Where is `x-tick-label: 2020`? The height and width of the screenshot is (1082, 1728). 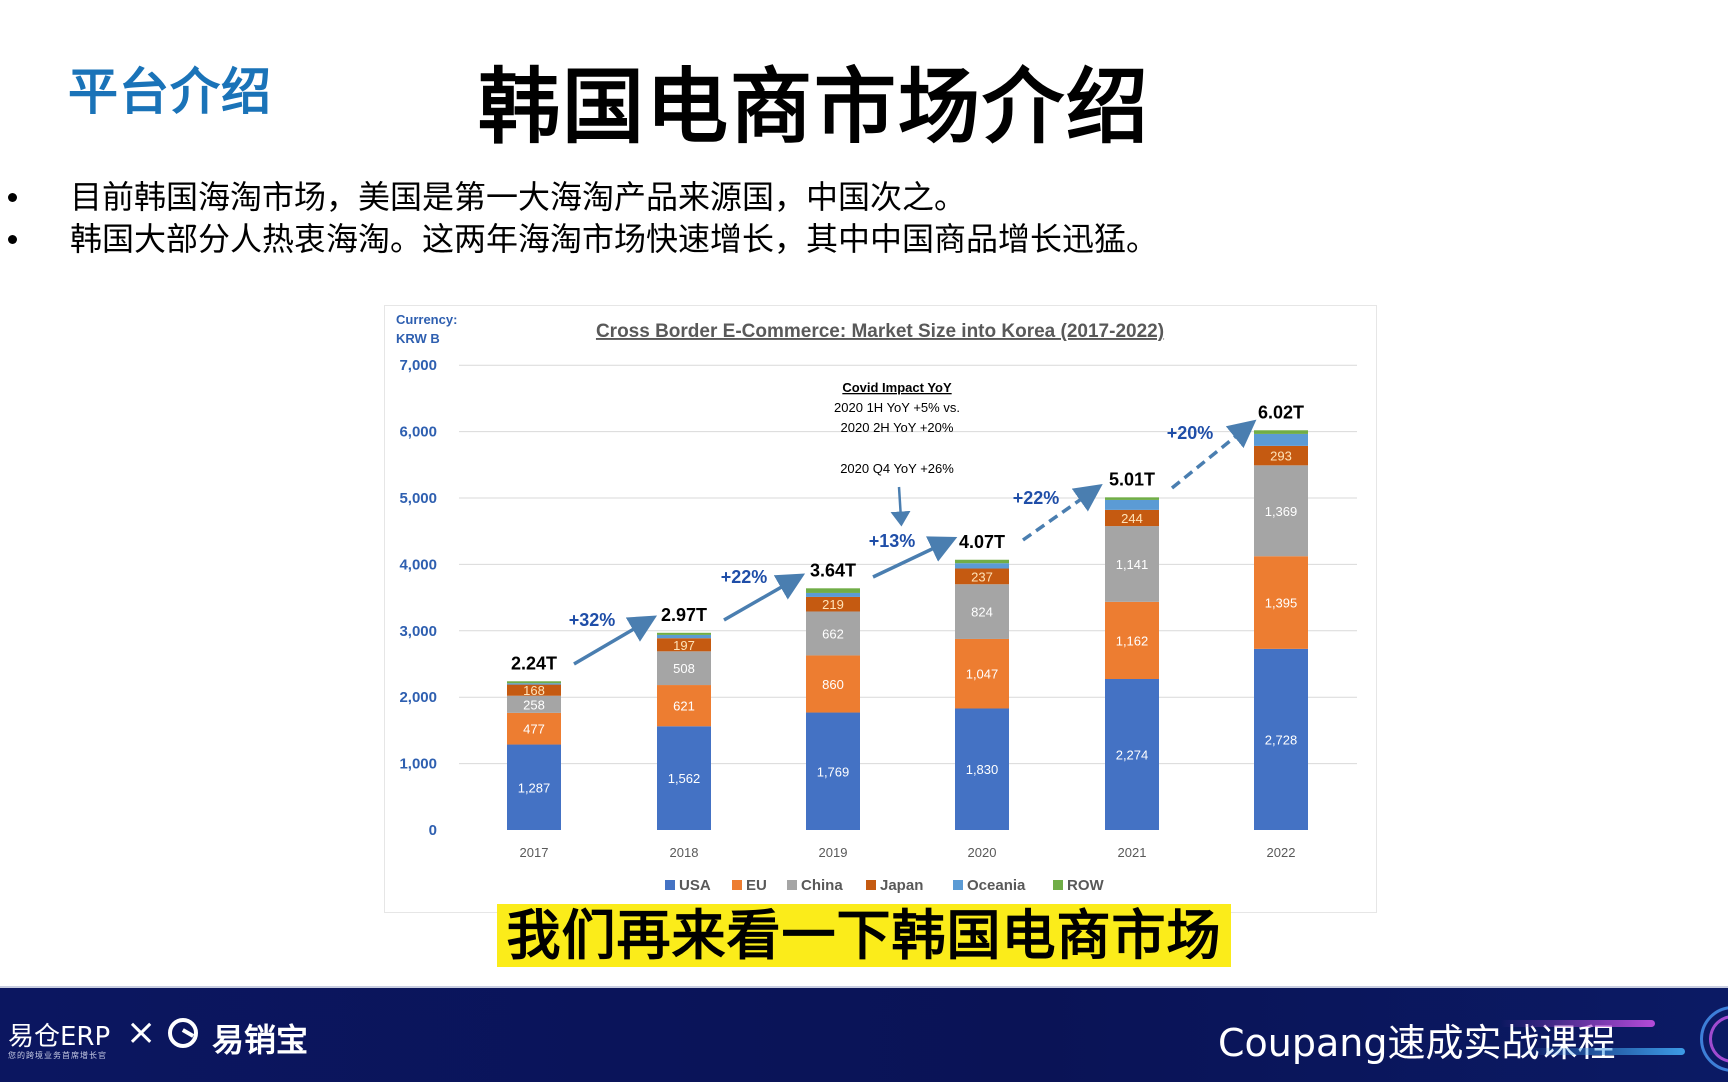
x-tick-label: 2020 is located at coordinates (982, 852).